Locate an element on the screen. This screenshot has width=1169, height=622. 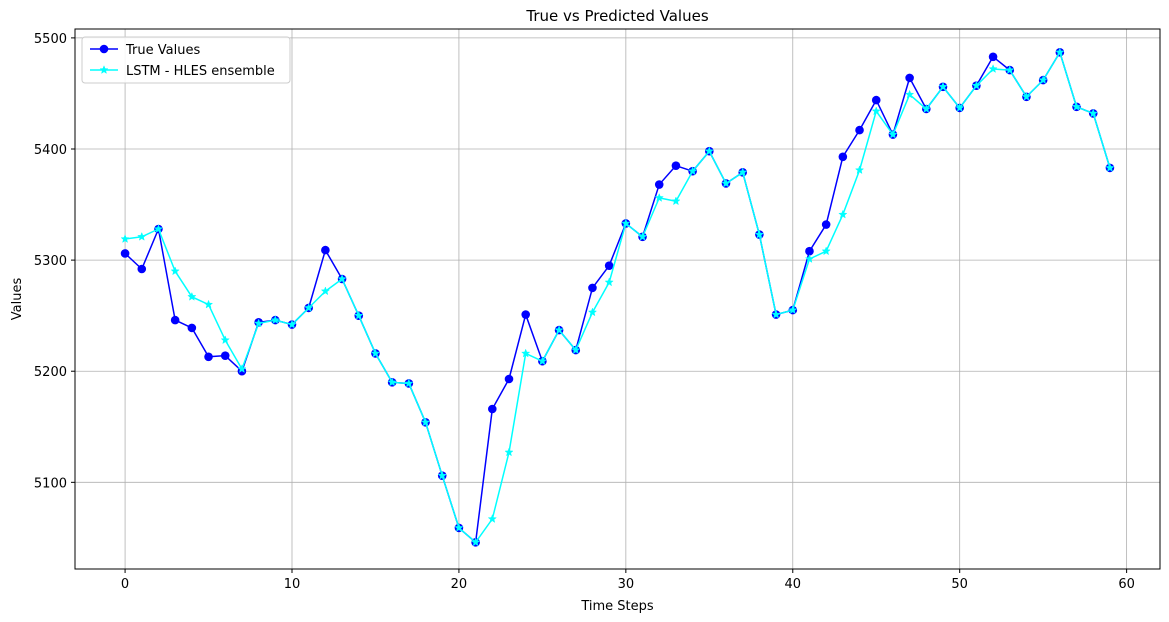
y-tick-label: 5100 is located at coordinates (50, 483).